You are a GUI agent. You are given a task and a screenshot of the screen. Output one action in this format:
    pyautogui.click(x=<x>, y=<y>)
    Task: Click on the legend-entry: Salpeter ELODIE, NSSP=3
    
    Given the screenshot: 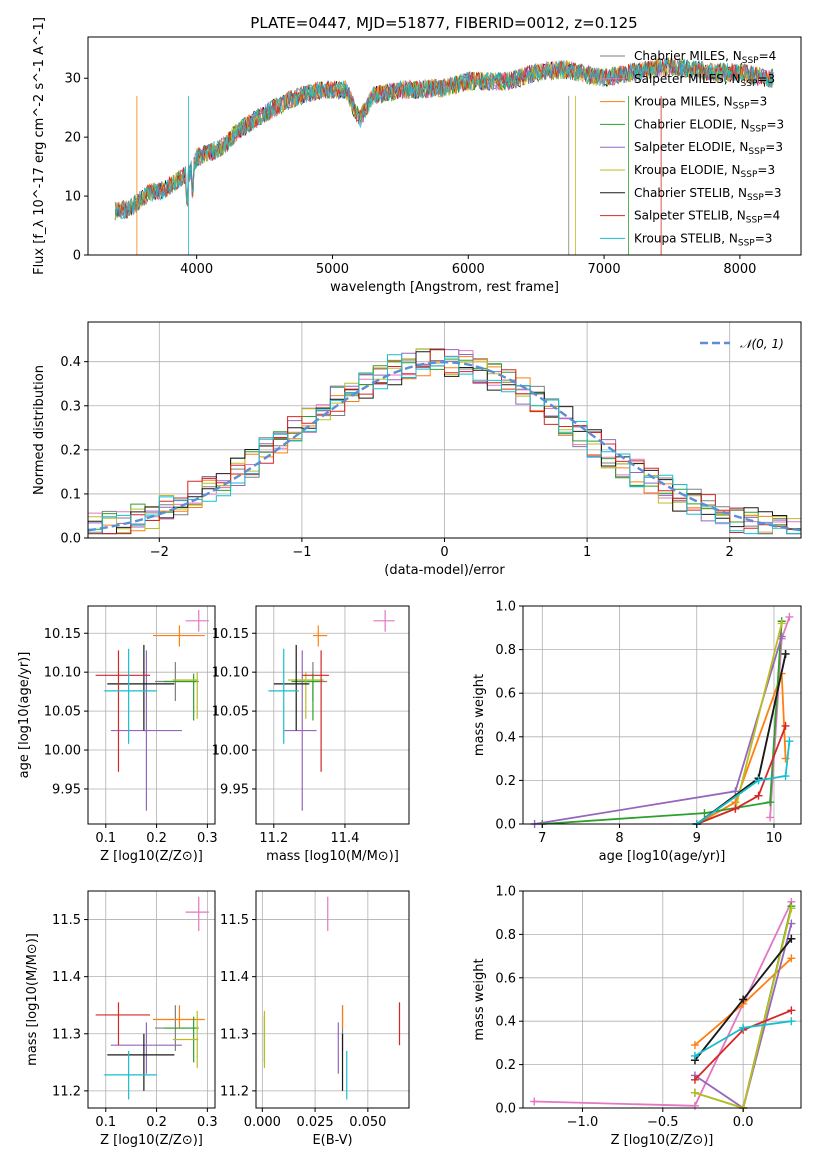 What is the action you would take?
    pyautogui.click(x=708, y=148)
    